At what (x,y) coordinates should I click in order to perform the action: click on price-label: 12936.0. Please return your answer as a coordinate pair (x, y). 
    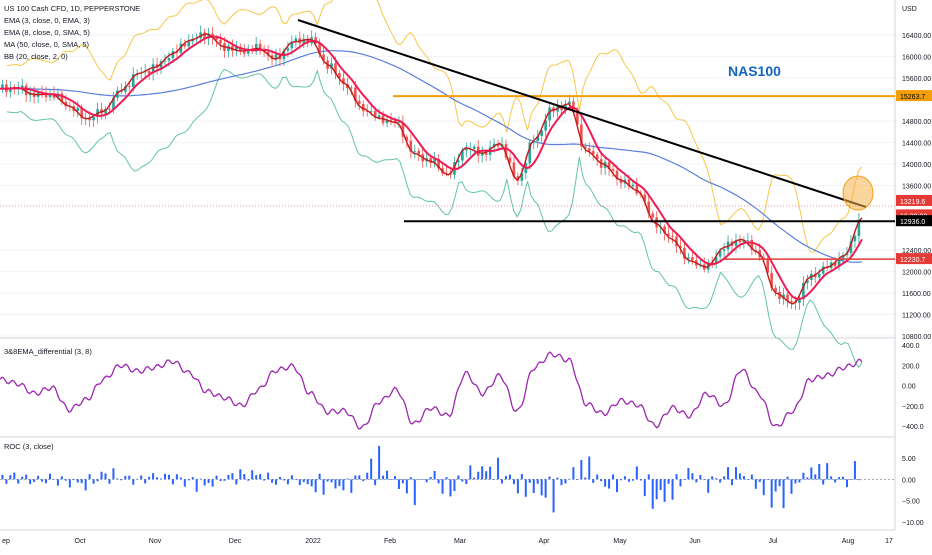
    Looking at the image, I should click on (914, 221).